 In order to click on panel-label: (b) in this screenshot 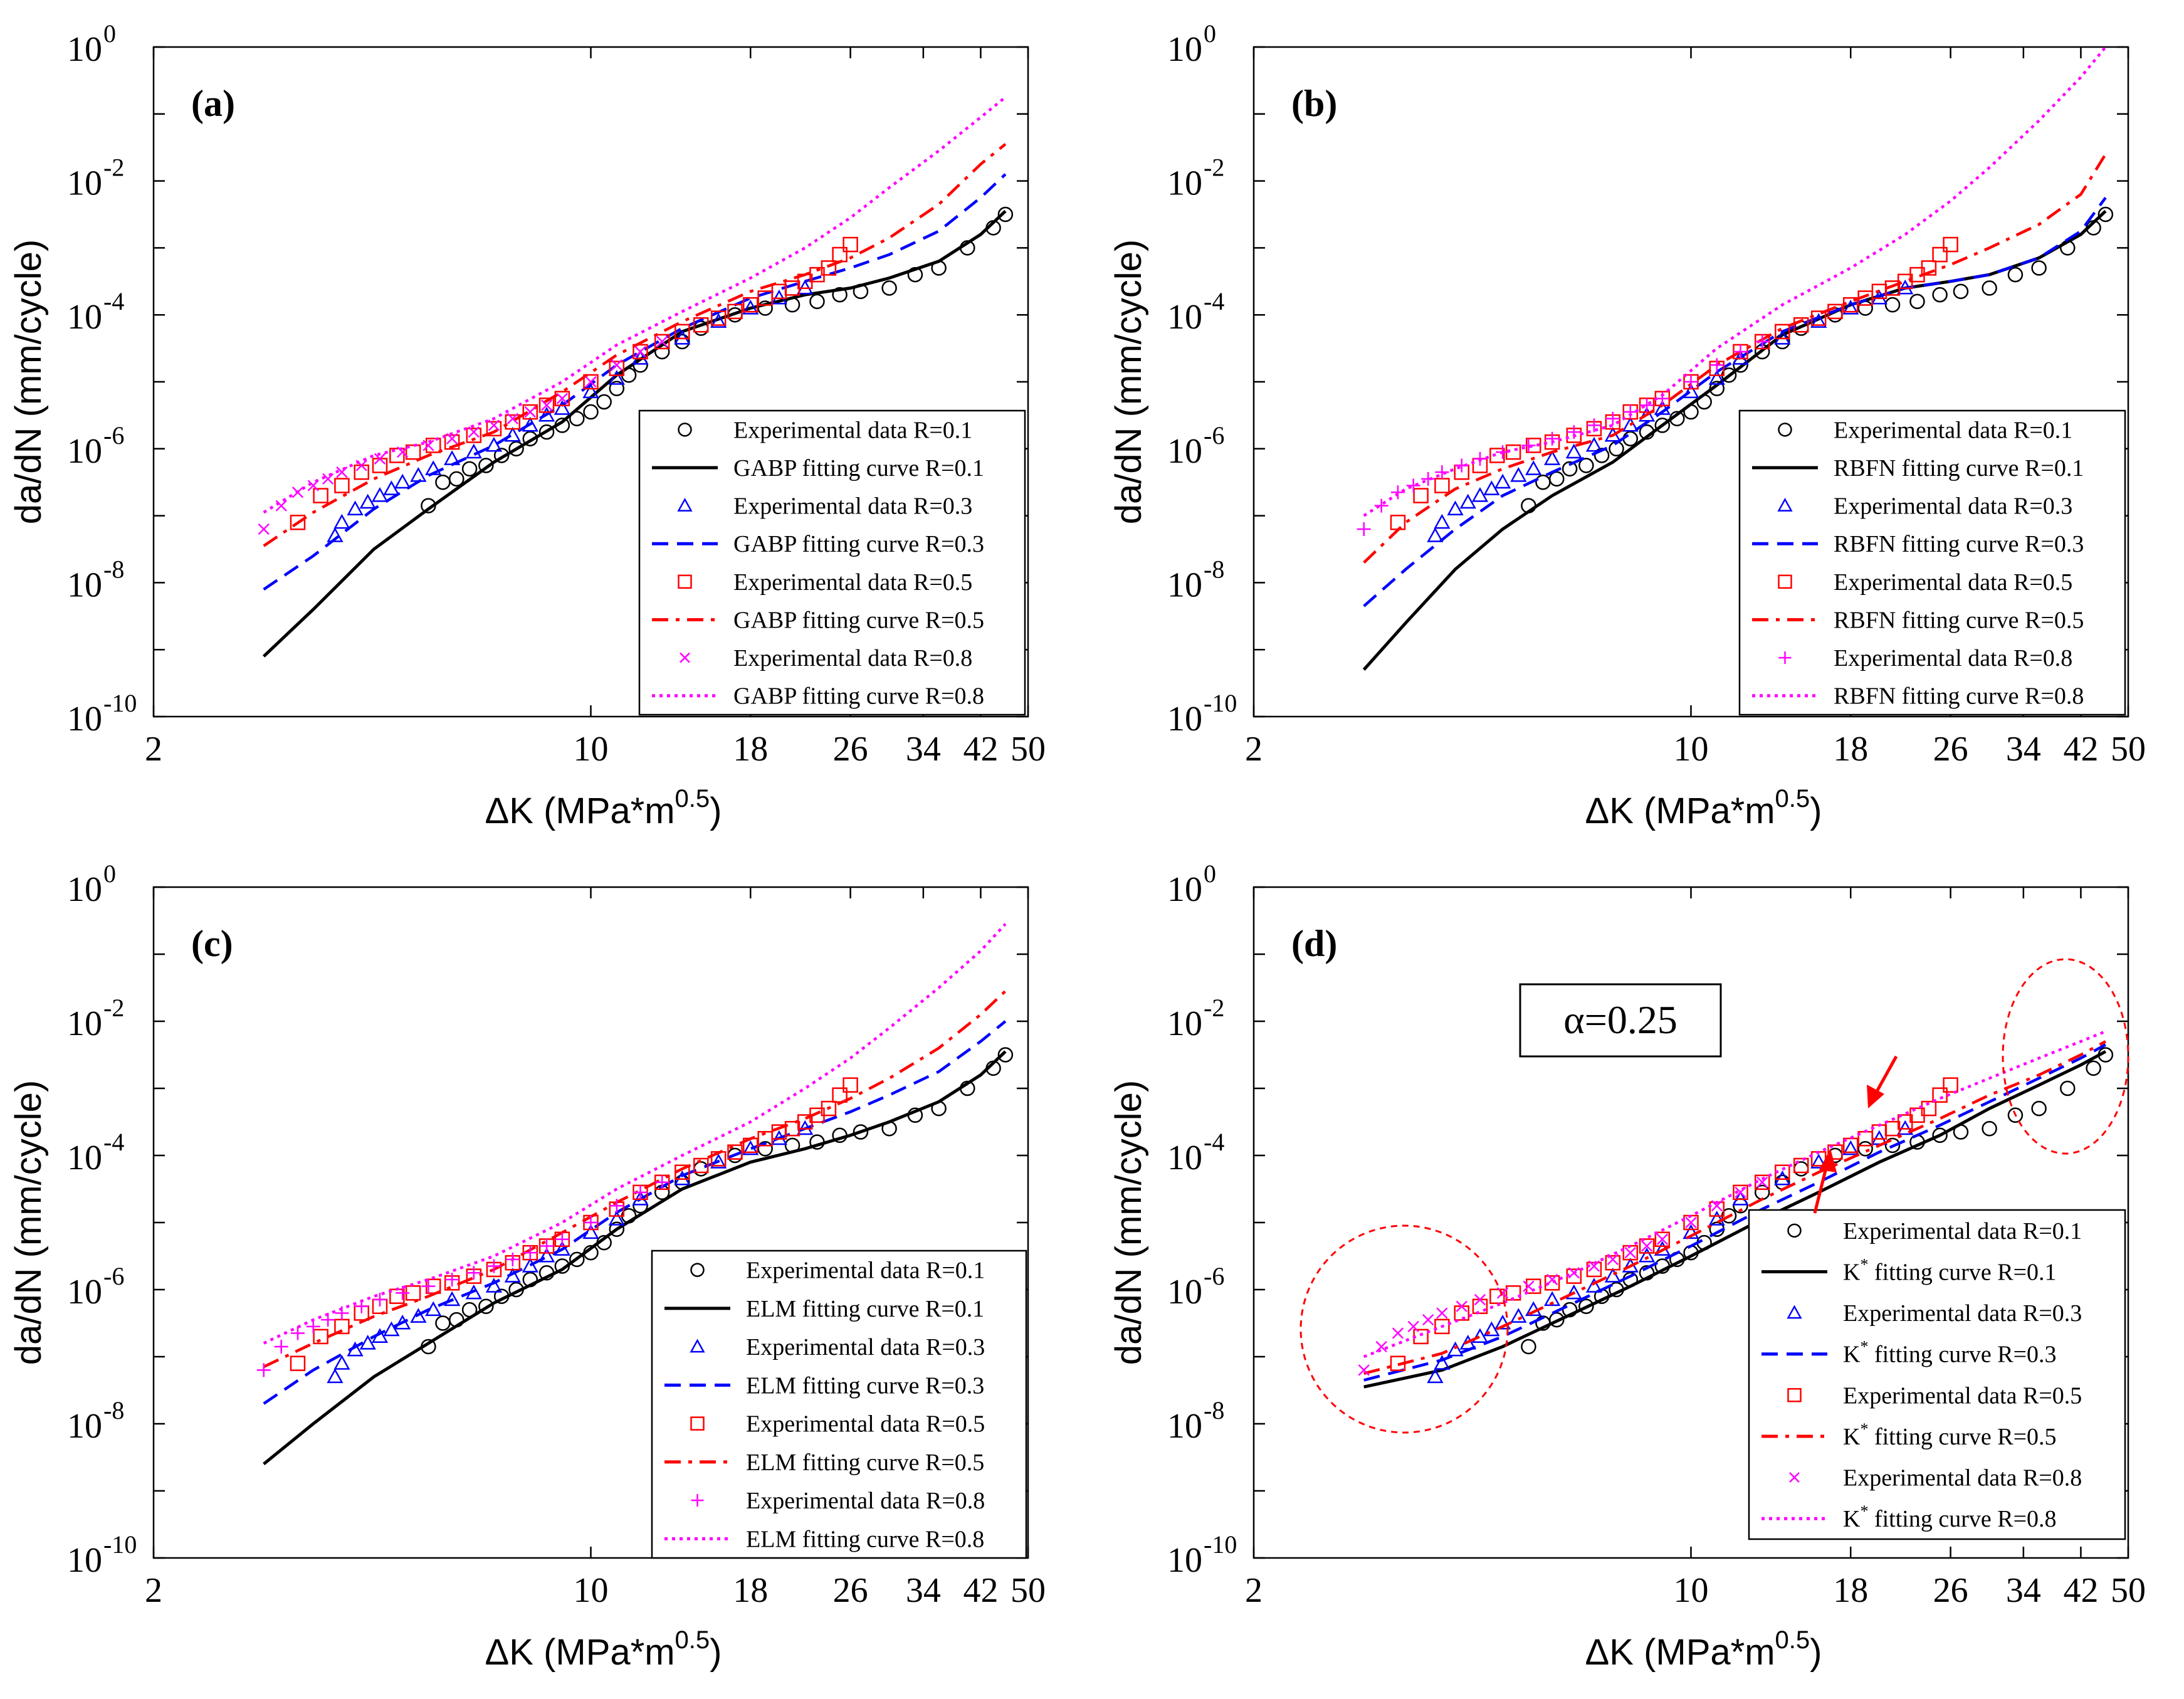, I will do `click(1314, 103)`.